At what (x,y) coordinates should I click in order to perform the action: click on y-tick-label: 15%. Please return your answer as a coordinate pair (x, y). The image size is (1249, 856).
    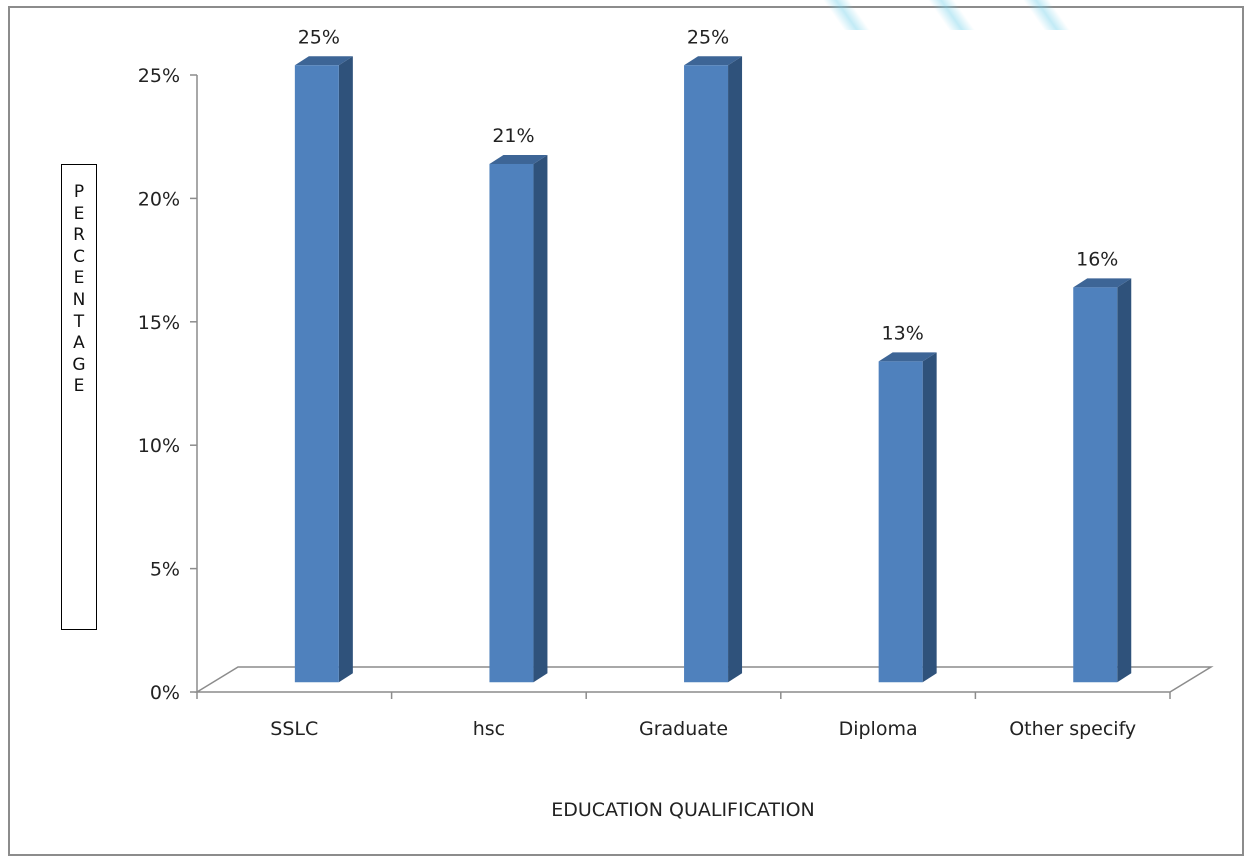
    Looking at the image, I should click on (159, 323).